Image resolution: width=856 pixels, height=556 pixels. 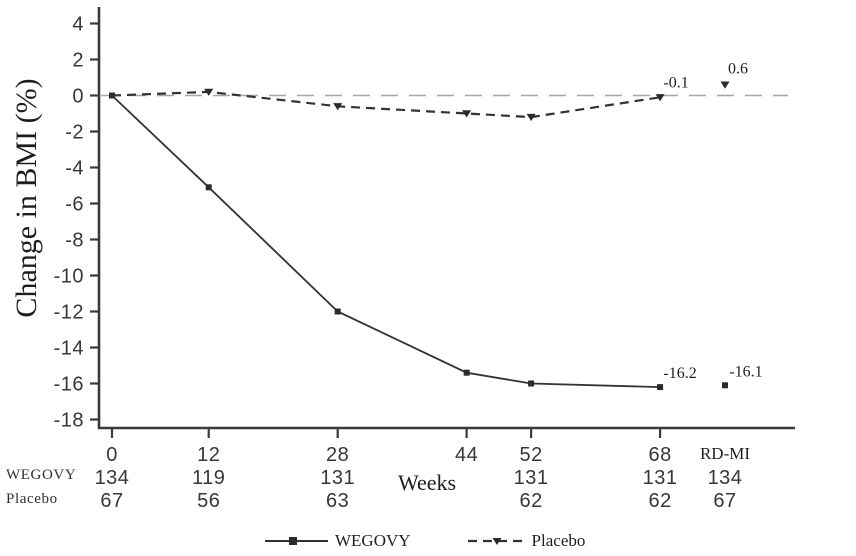 What do you see at coordinates (208, 478) in the screenshot?
I see `n-count-wegovy: 119` at bounding box center [208, 478].